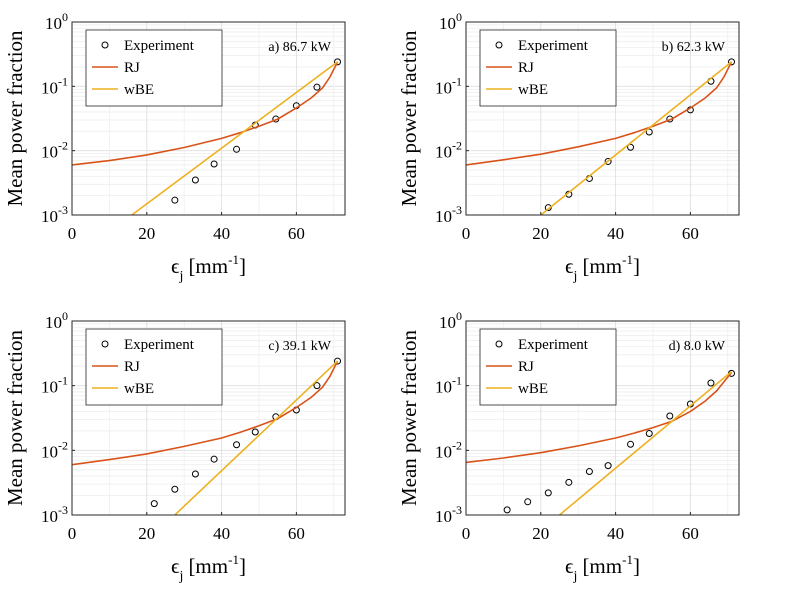 This screenshot has height=592, width=789. Describe the element at coordinates (56, 21) in the screenshot. I see `y-tick-label: 10⁰` at that location.